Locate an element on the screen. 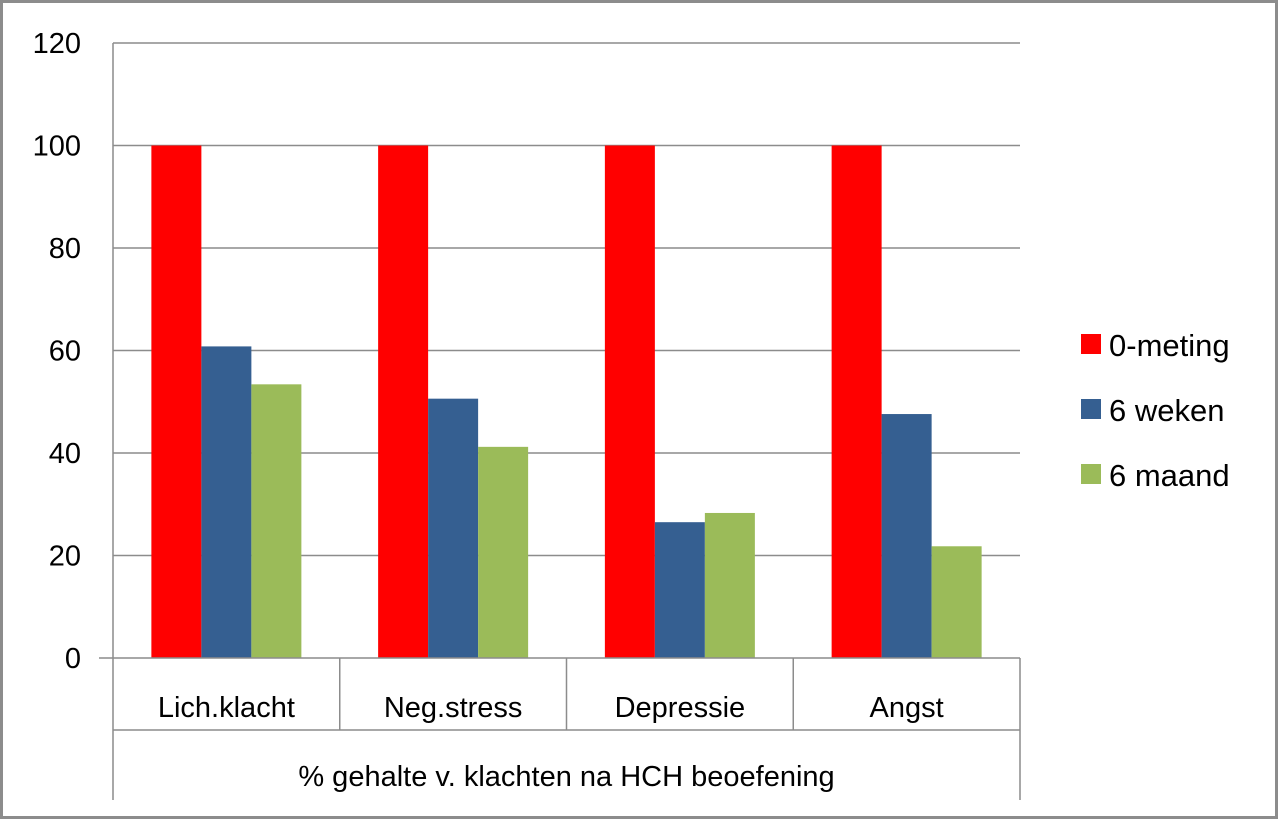 The image size is (1278, 821). legend-label: 0-meting is located at coordinates (1169, 345).